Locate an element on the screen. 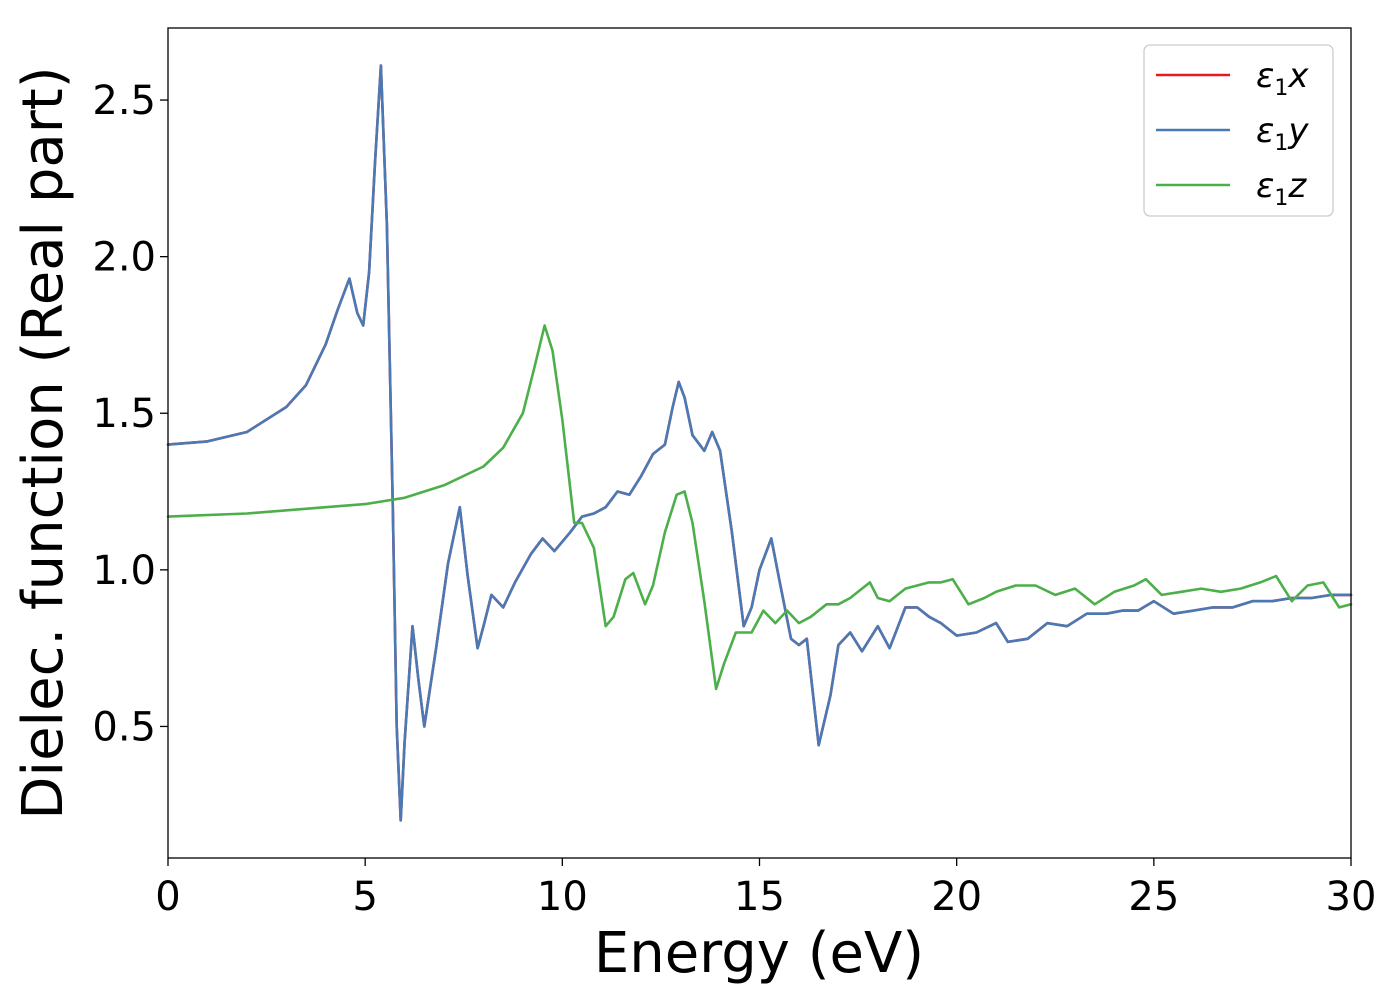 The height and width of the screenshot is (1000, 1400). legend-label-3: ε1z is located at coordinates (1281, 188).